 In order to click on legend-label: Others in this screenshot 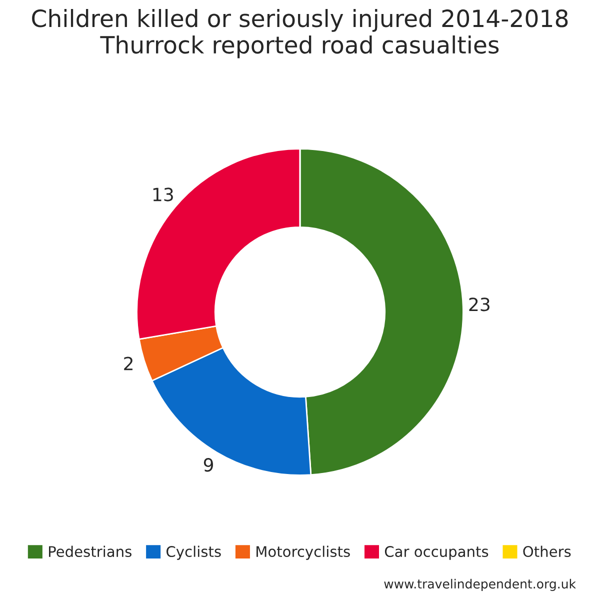, I will do `click(547, 552)`.